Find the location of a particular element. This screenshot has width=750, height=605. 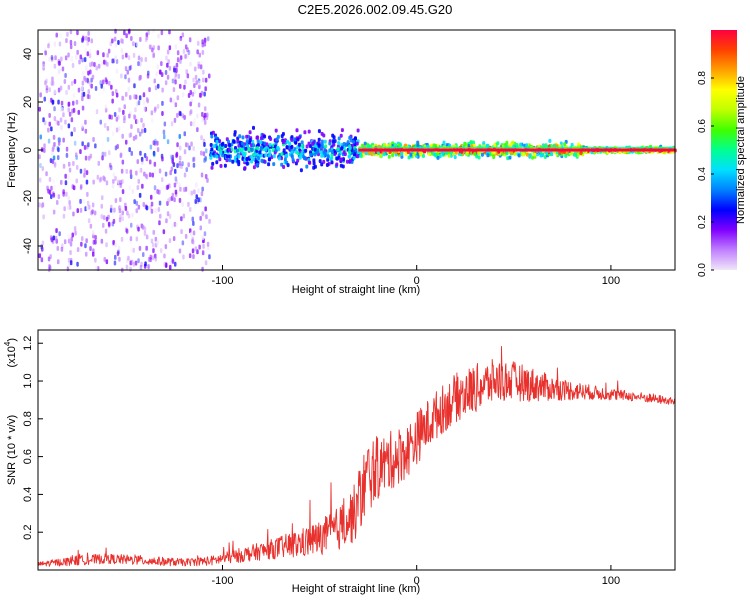

snr-ytick-label: 0.4 is located at coordinates (28, 494).